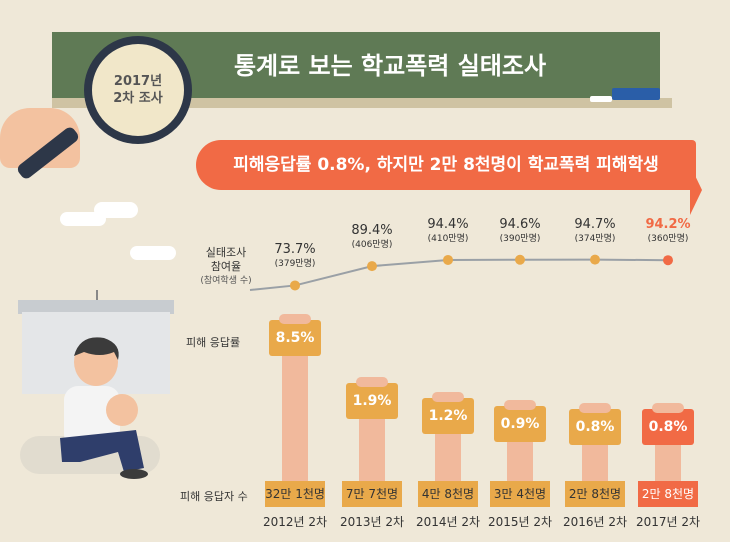 The image size is (730, 542). Describe the element at coordinates (226, 266) in the screenshot. I see `participation-label-2: 참여율` at that location.